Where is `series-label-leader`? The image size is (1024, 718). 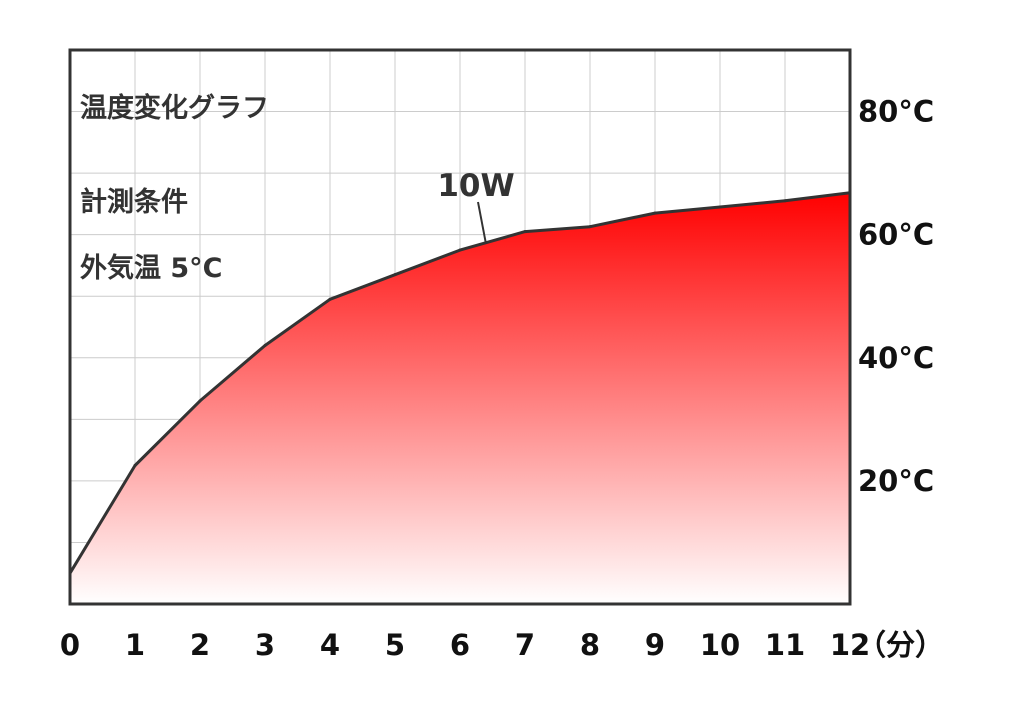 series-label-leader is located at coordinates (482, 223).